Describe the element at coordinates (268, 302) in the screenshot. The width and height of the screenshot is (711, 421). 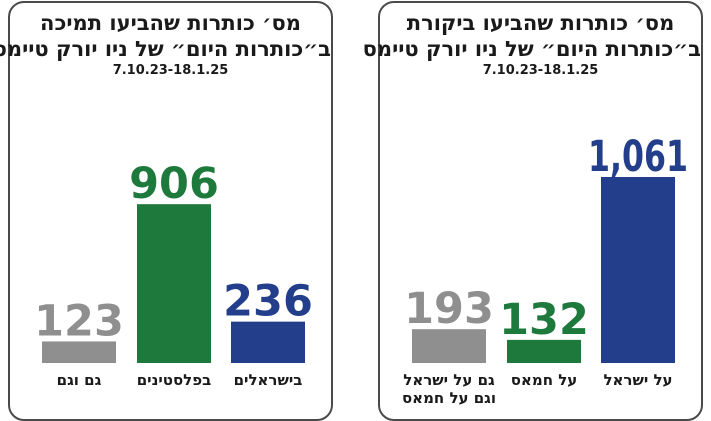
I see `data-label: 236` at that location.